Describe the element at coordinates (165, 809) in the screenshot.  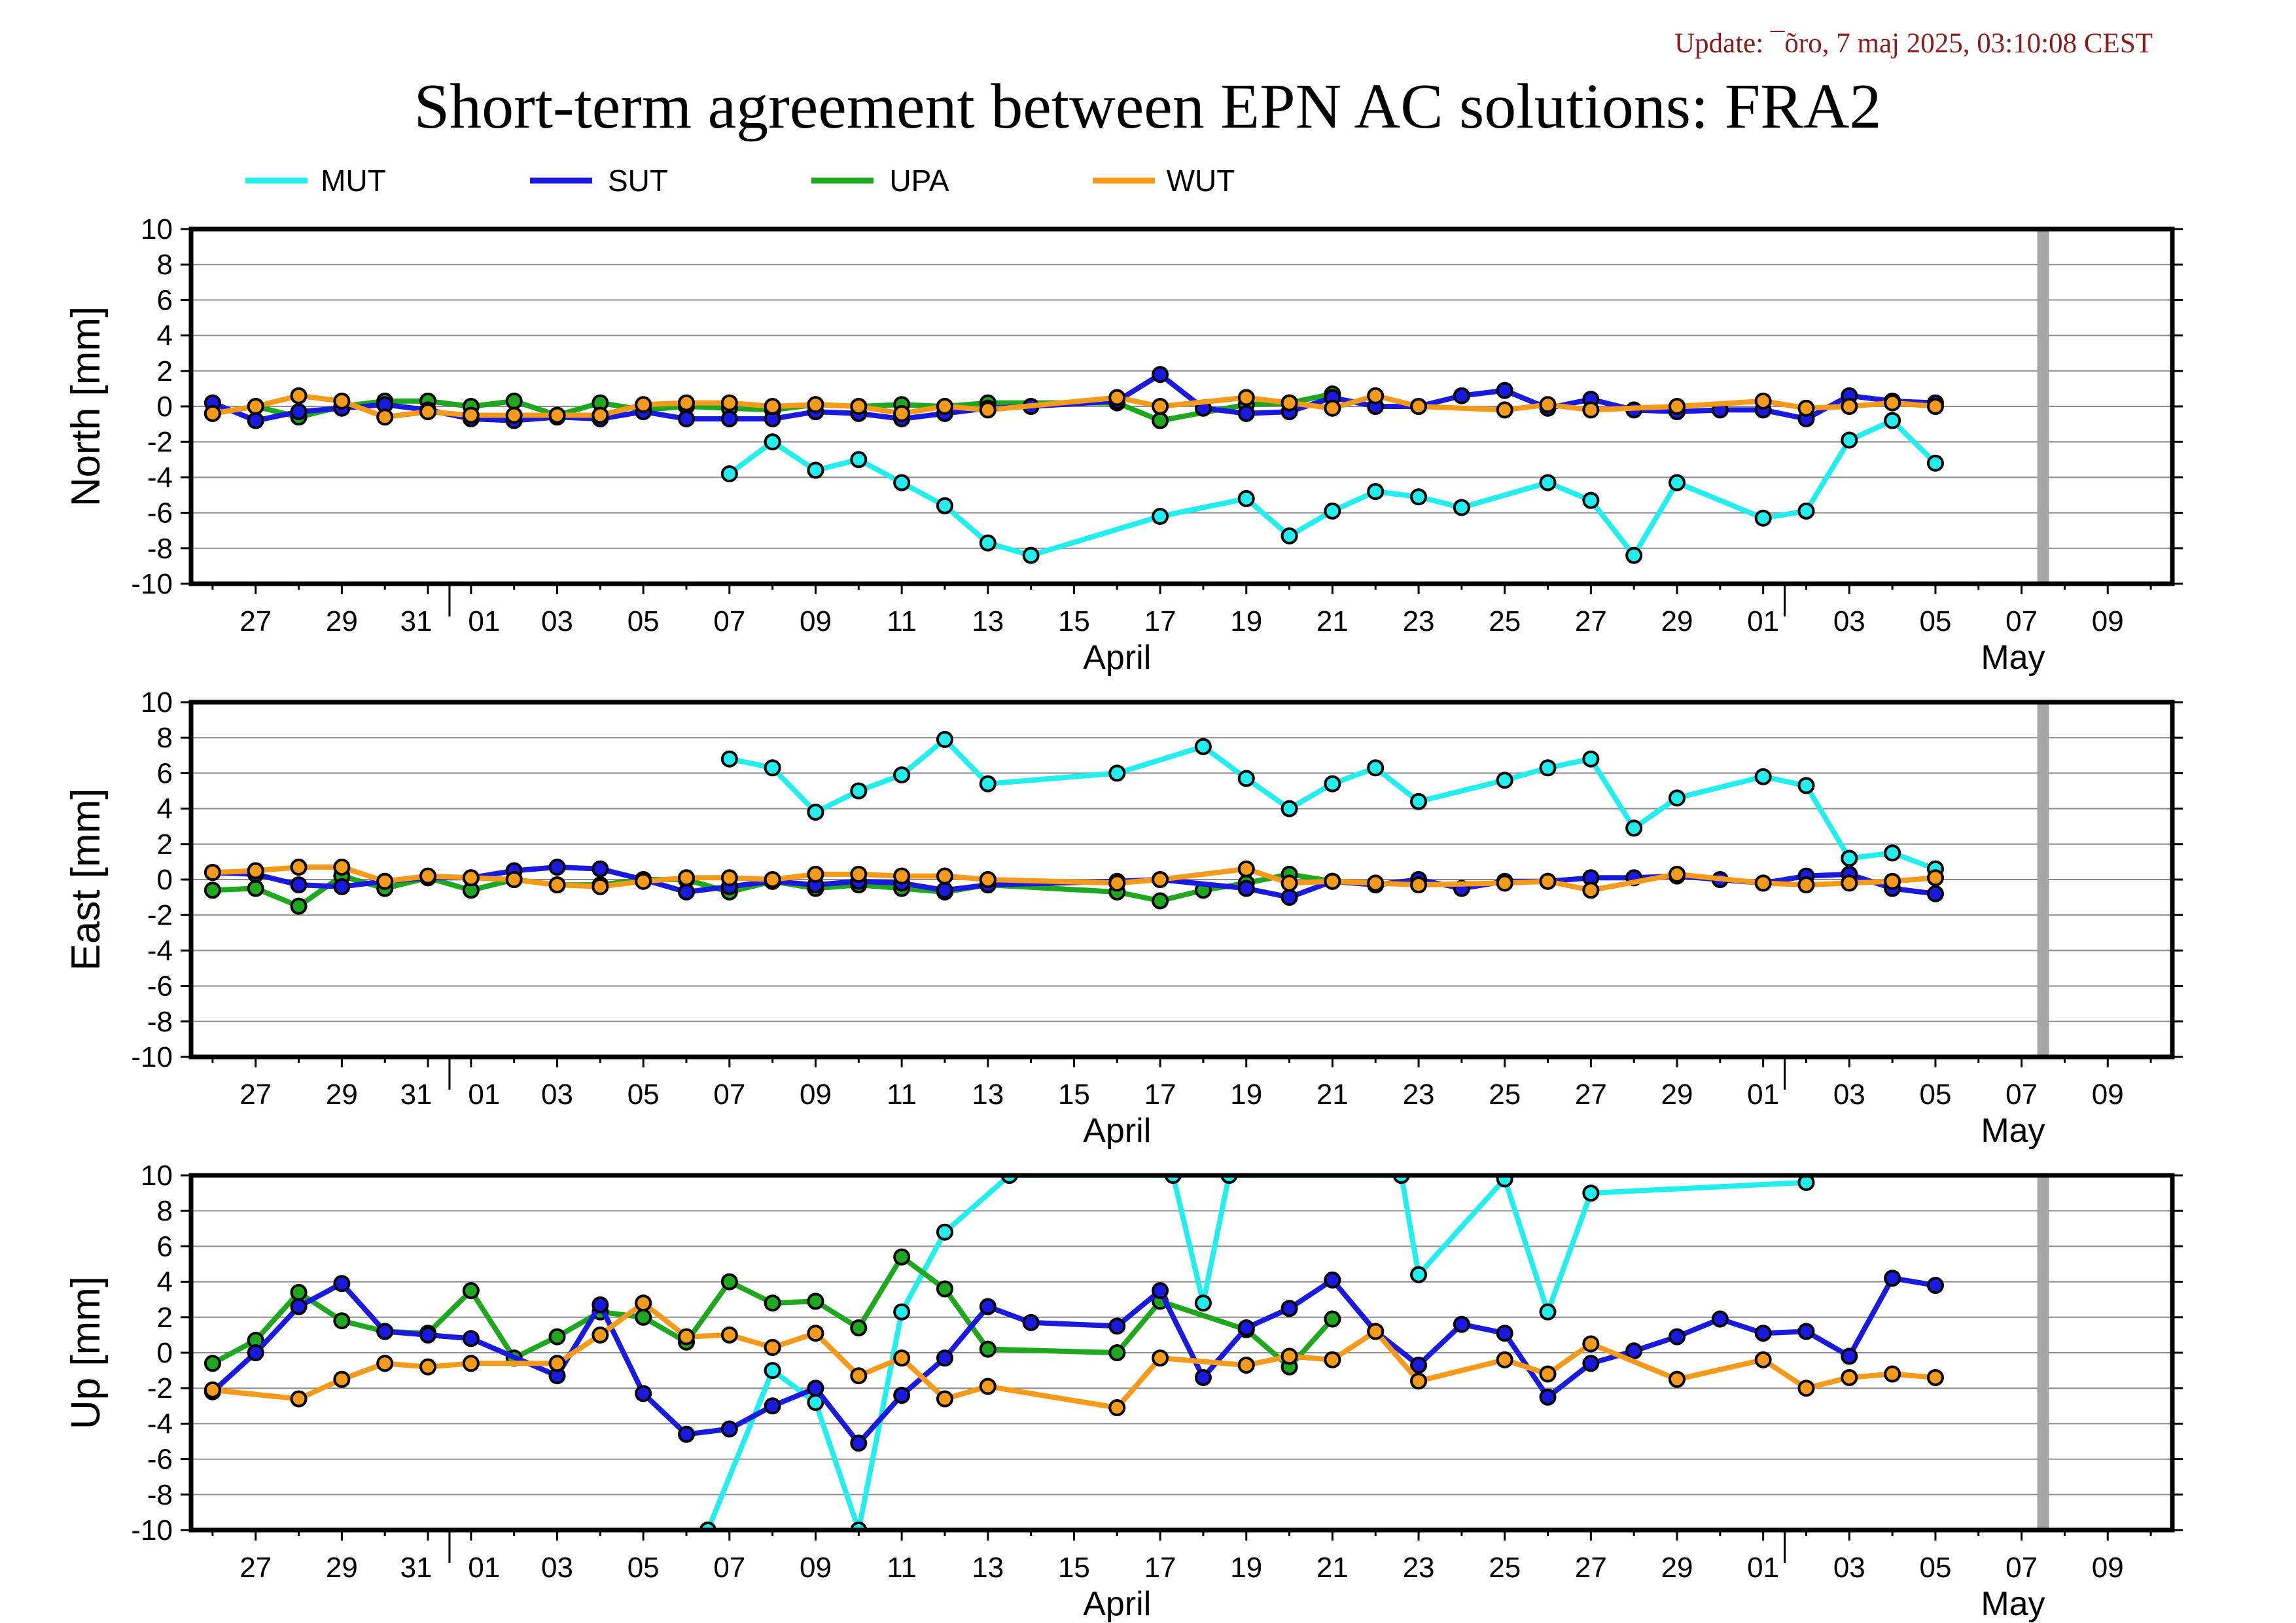
I see `y-tick-label: 4` at that location.